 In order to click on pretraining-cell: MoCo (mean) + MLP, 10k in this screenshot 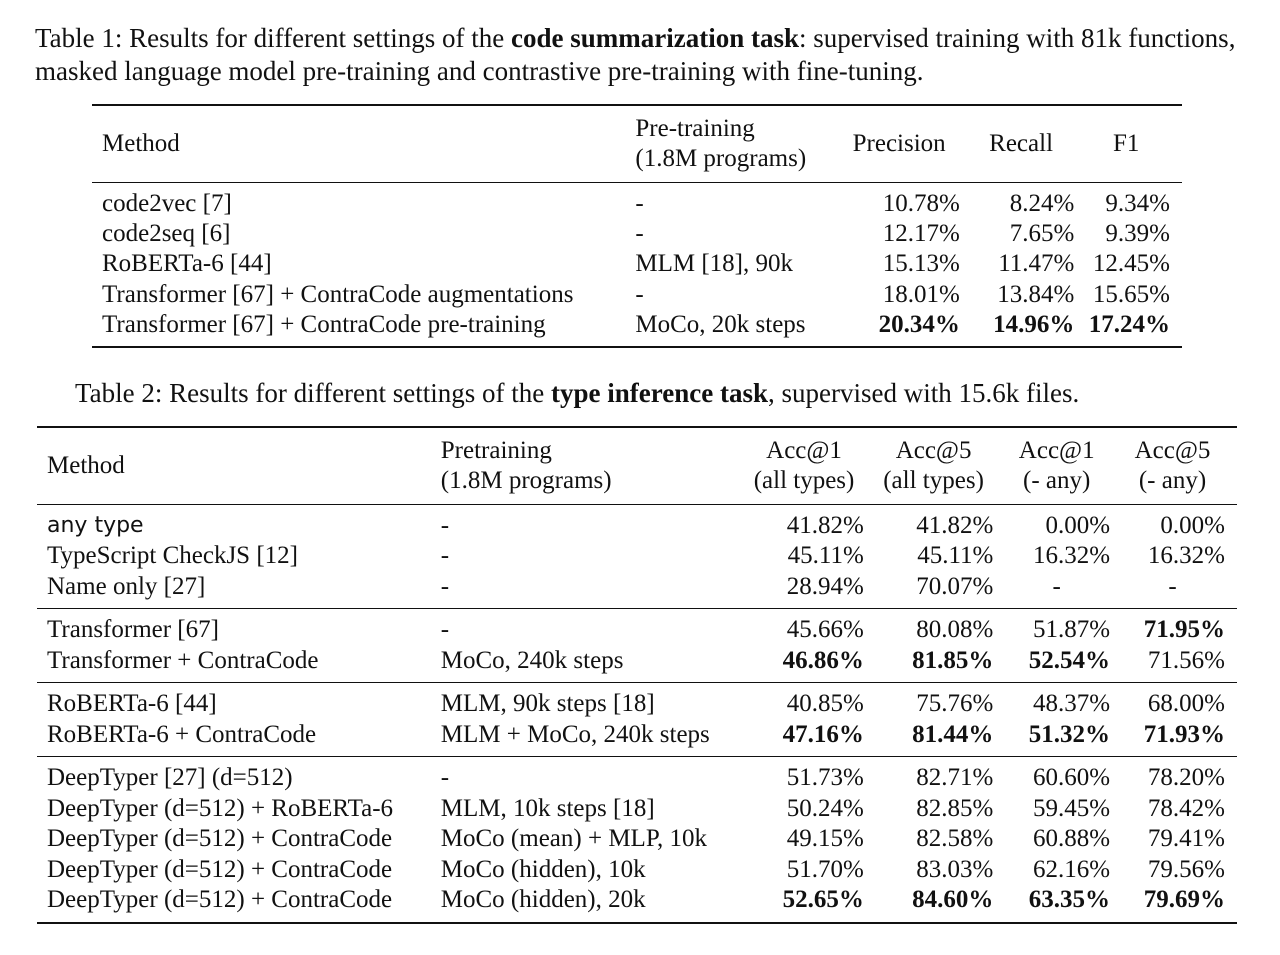, I will do `click(573, 839)`.